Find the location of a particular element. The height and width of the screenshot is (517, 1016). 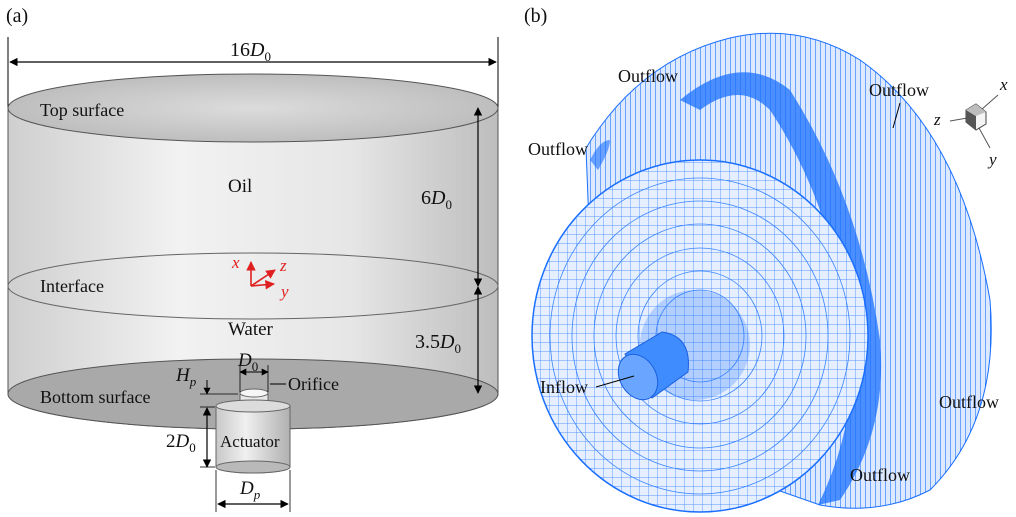

actuator-bottom is located at coordinates (253, 467).